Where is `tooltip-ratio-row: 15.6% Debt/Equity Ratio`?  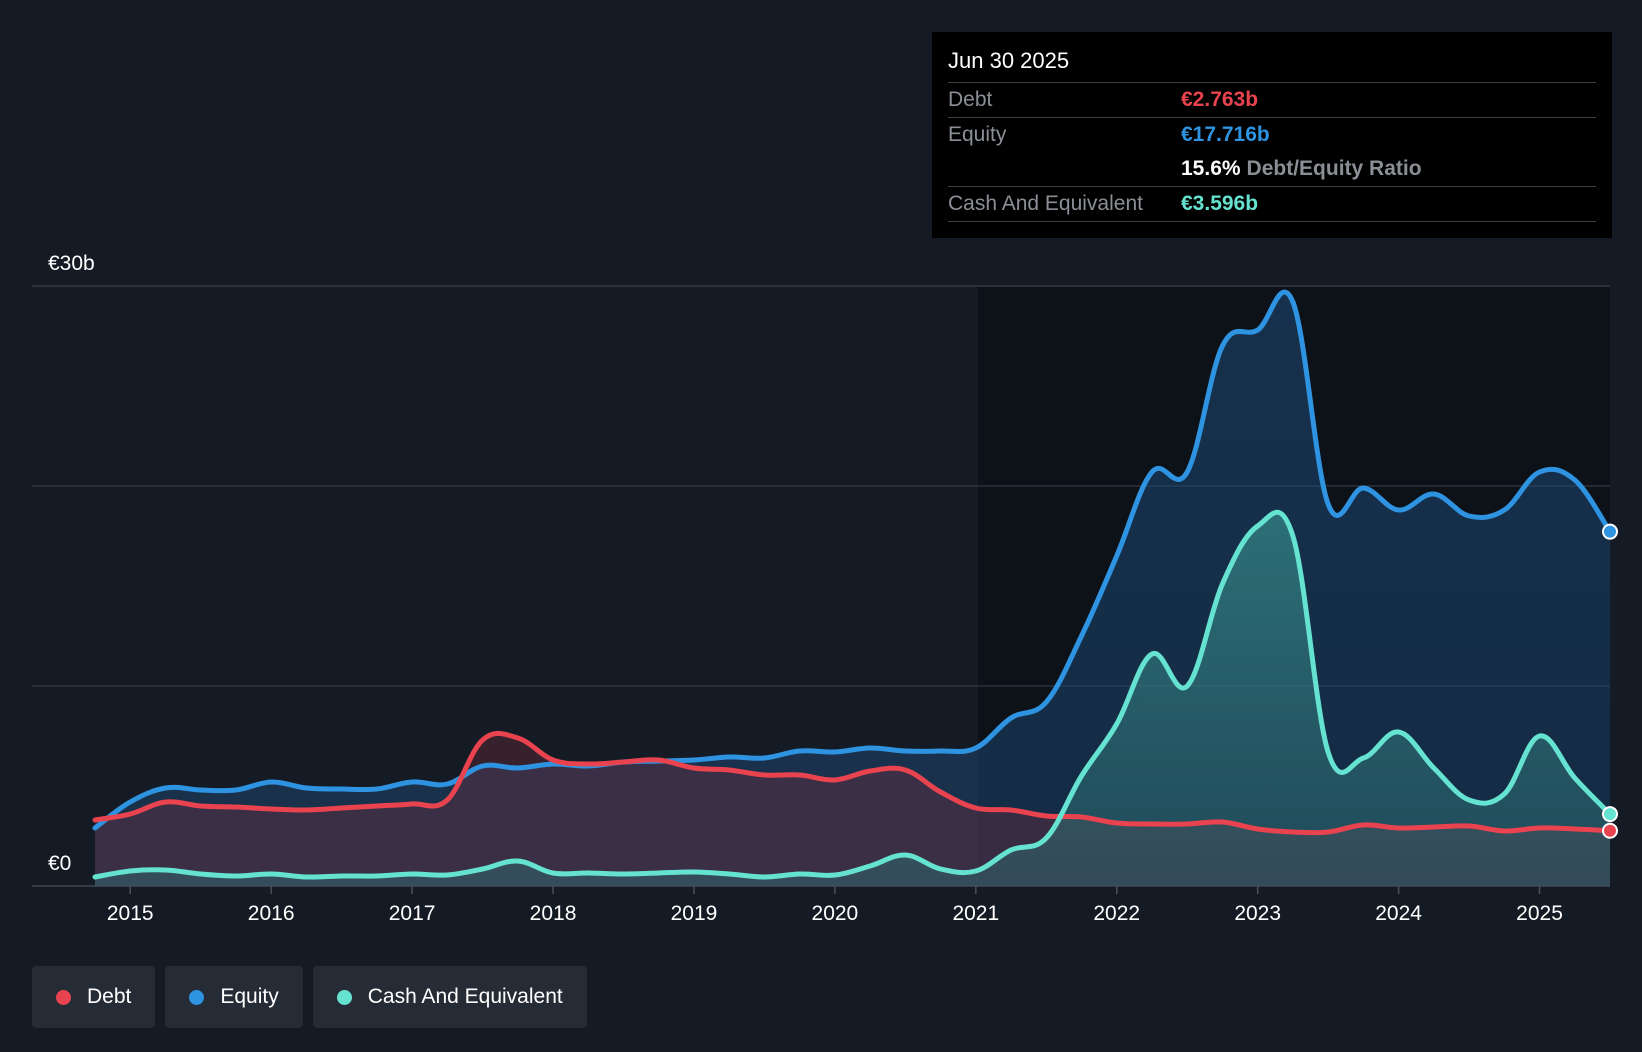 tooltip-ratio-row: 15.6% Debt/Equity Ratio is located at coordinates (1272, 169).